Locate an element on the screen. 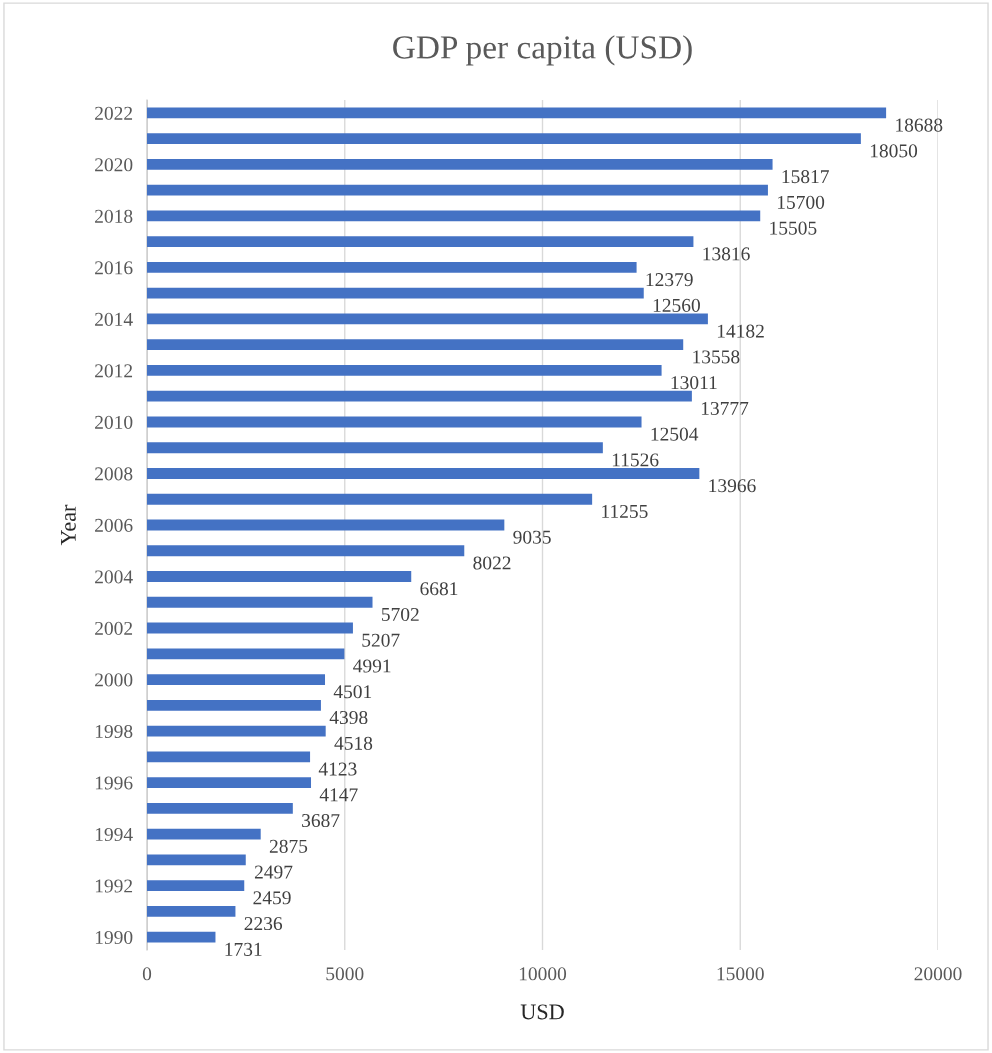 This screenshot has height=1053, width=992. data-label: 11526 is located at coordinates (635, 460).